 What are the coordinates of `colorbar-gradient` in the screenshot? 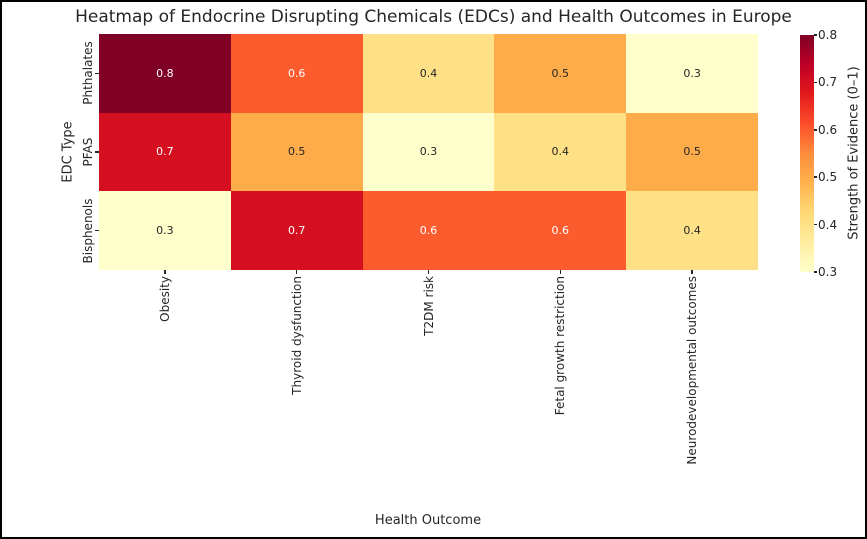 It's located at (807, 153).